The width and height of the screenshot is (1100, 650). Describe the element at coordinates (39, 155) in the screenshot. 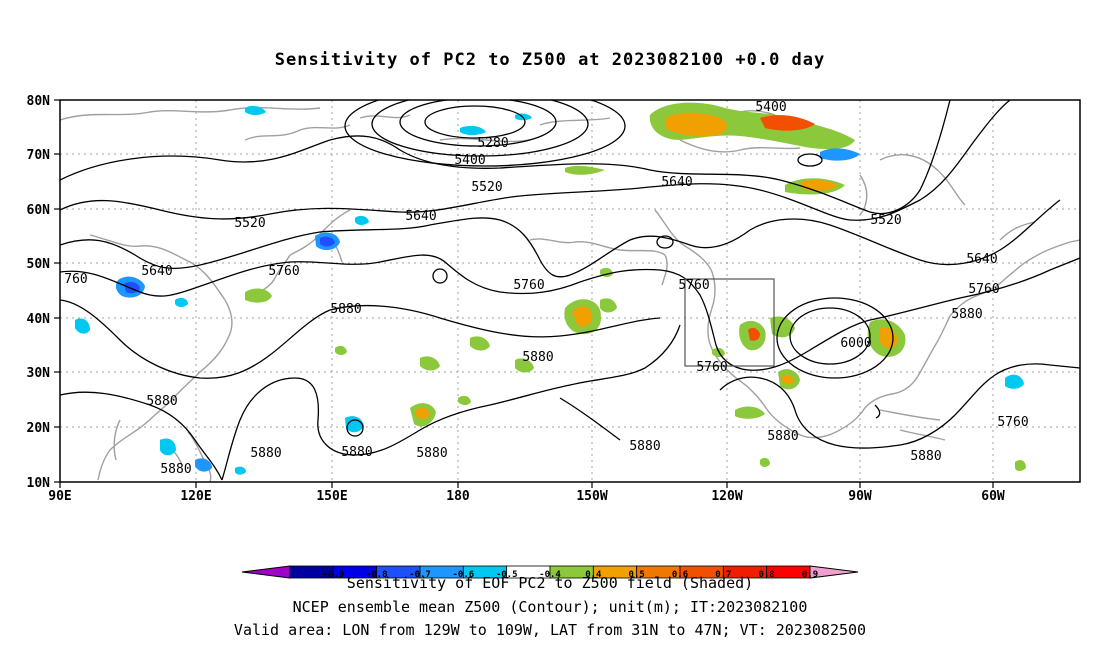

I see `lat-label: 70N` at that location.